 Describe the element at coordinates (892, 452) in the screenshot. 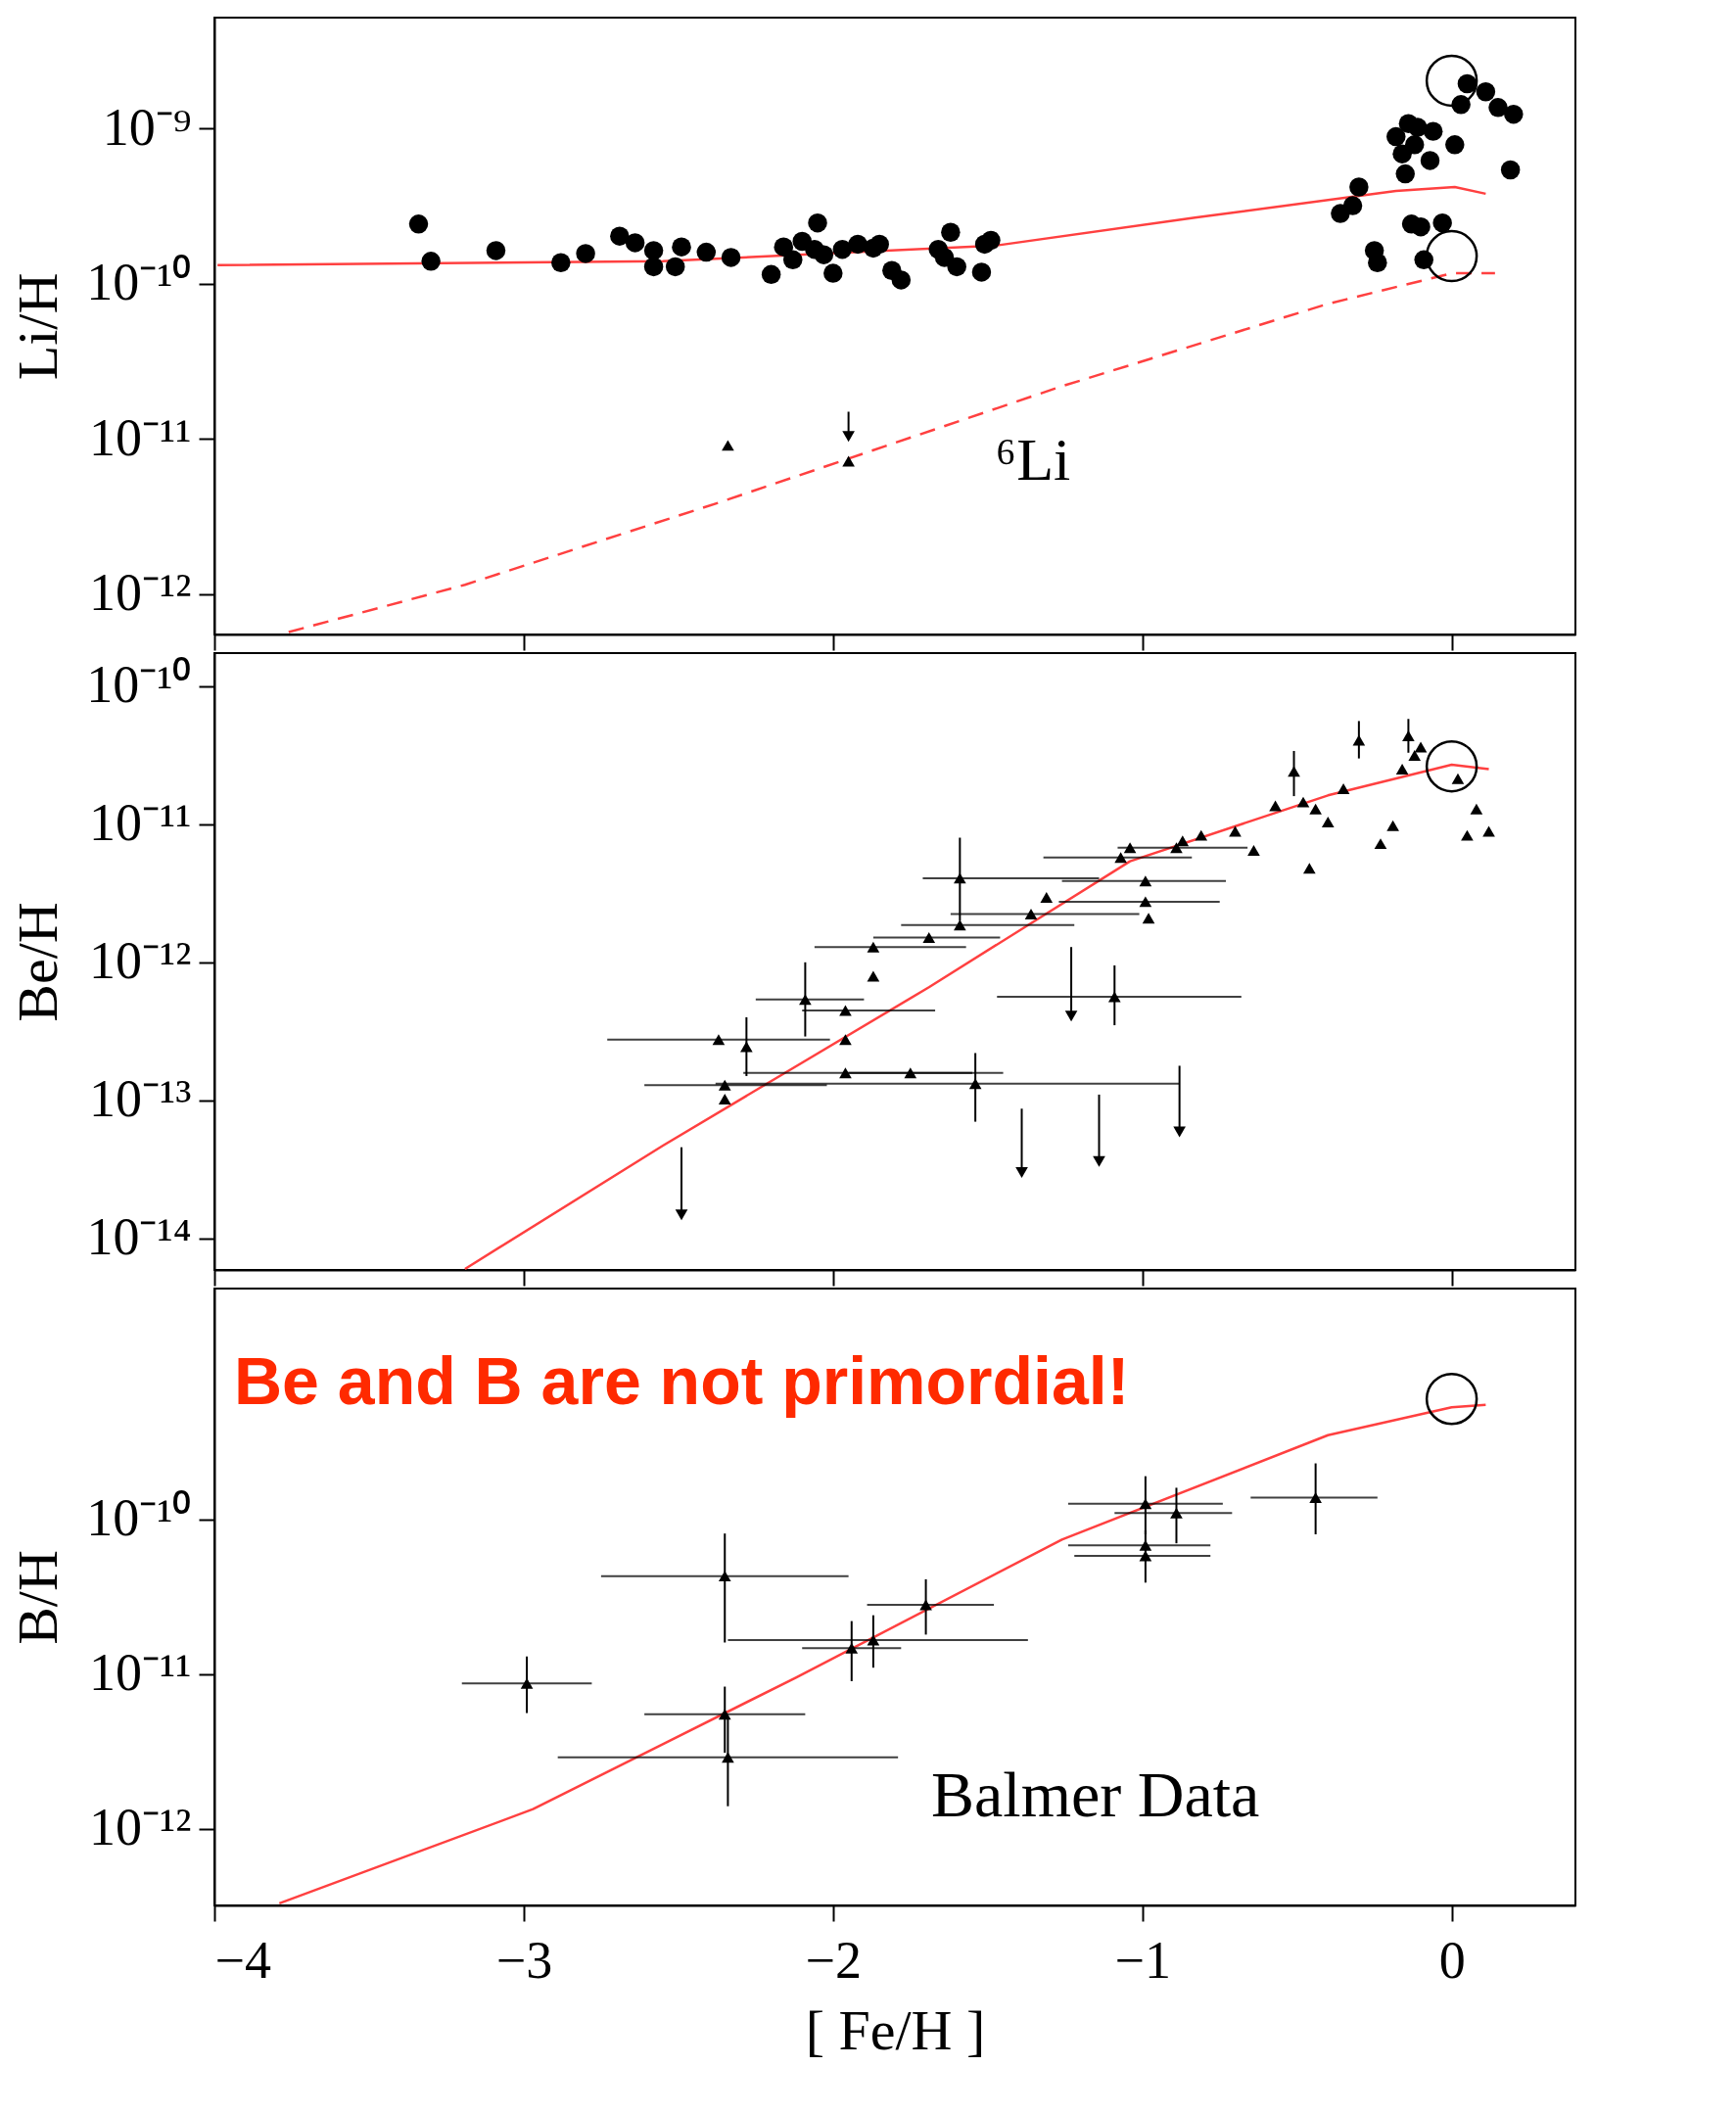

I see `line-series` at that location.